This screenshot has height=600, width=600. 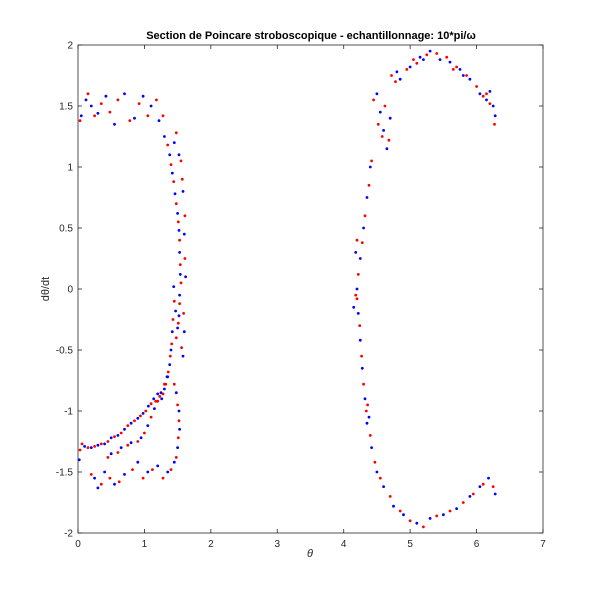 What do you see at coordinates (66, 229) in the screenshot?
I see `y-tick-label: 0.5` at bounding box center [66, 229].